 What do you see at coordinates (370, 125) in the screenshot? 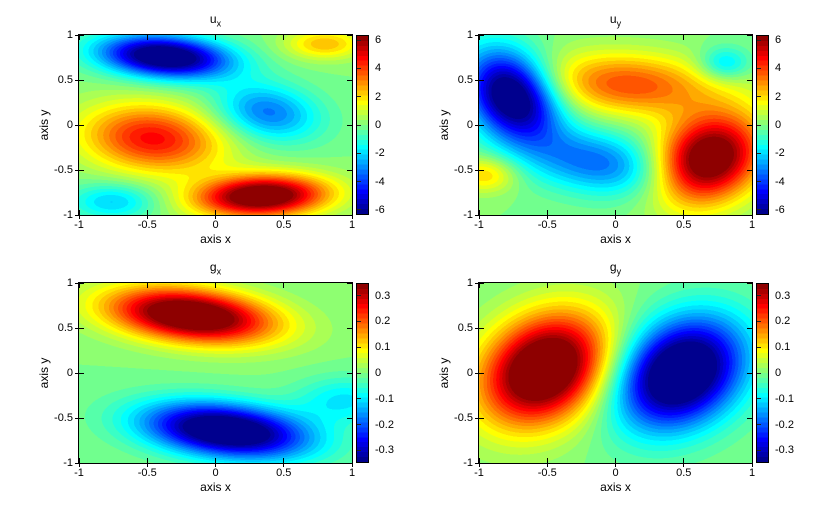
I see `colorbar: 6 4 2 0 -2 -4 -6` at bounding box center [370, 125].